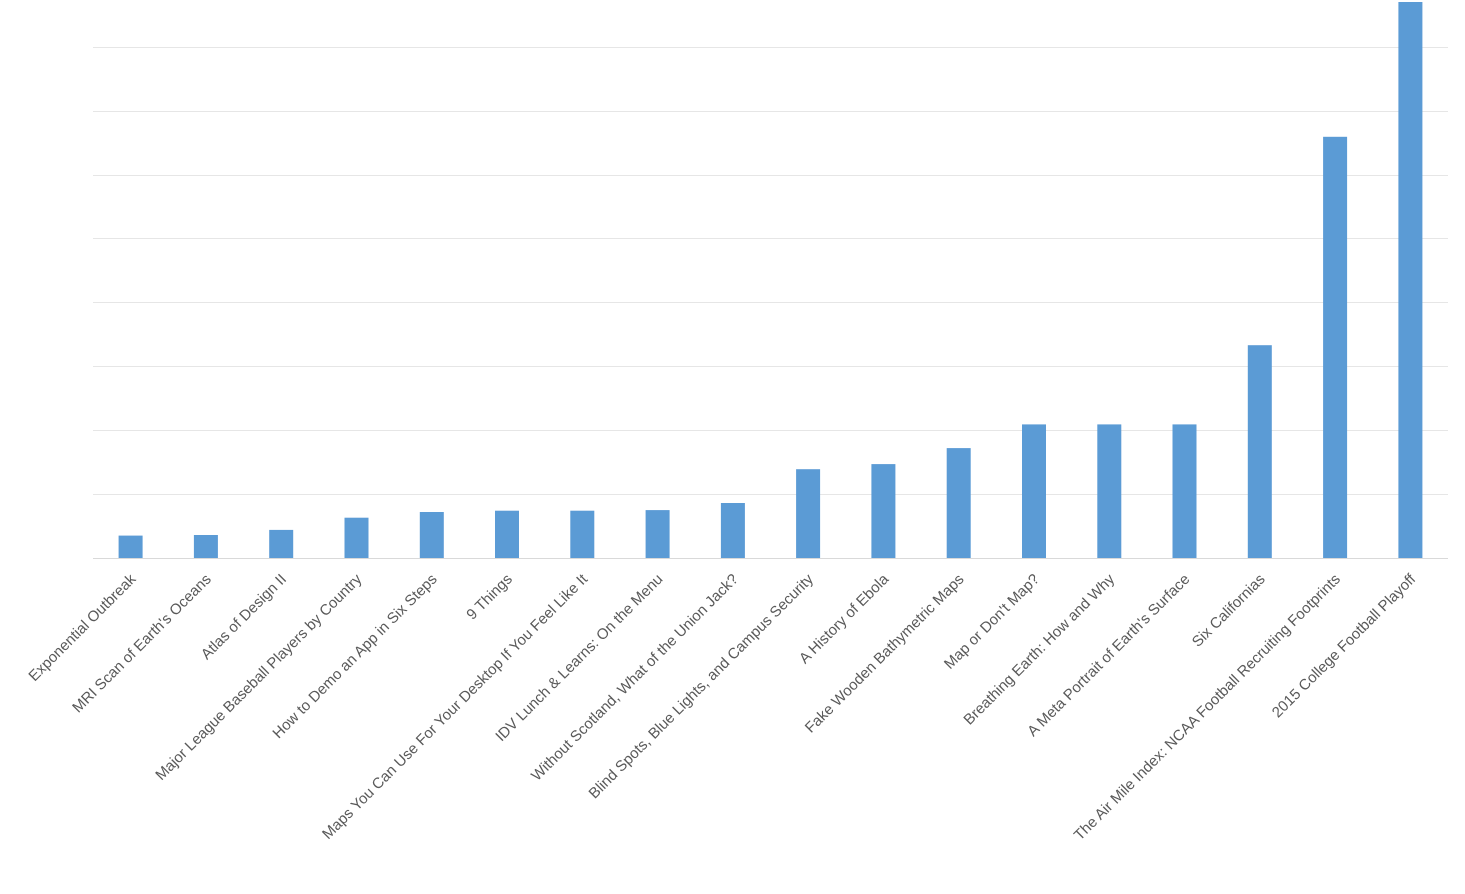  I want to click on x-tick-label-16: Six Californias, so click(1229, 611).